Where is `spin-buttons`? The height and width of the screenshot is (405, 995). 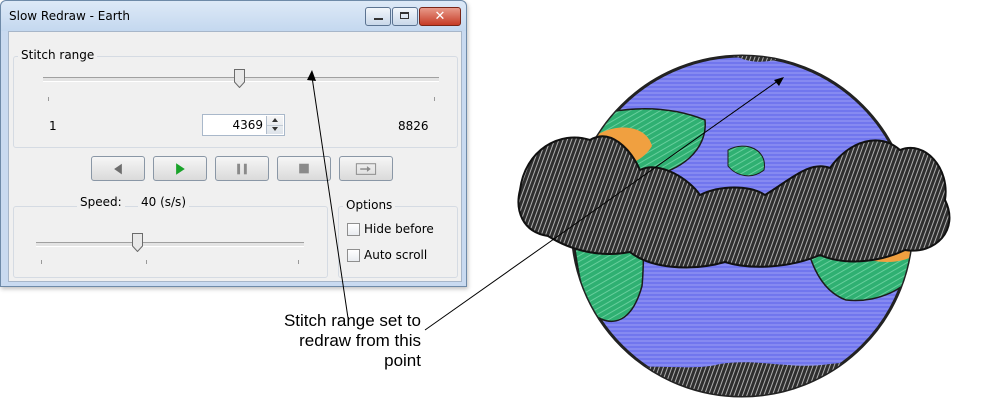
spin-buttons is located at coordinates (274, 125).